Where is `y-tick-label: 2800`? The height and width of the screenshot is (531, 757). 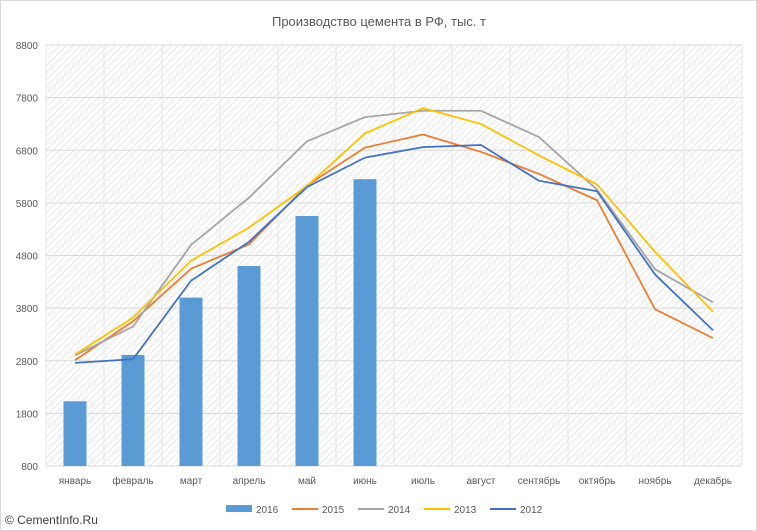
y-tick-label: 2800 is located at coordinates (27, 362).